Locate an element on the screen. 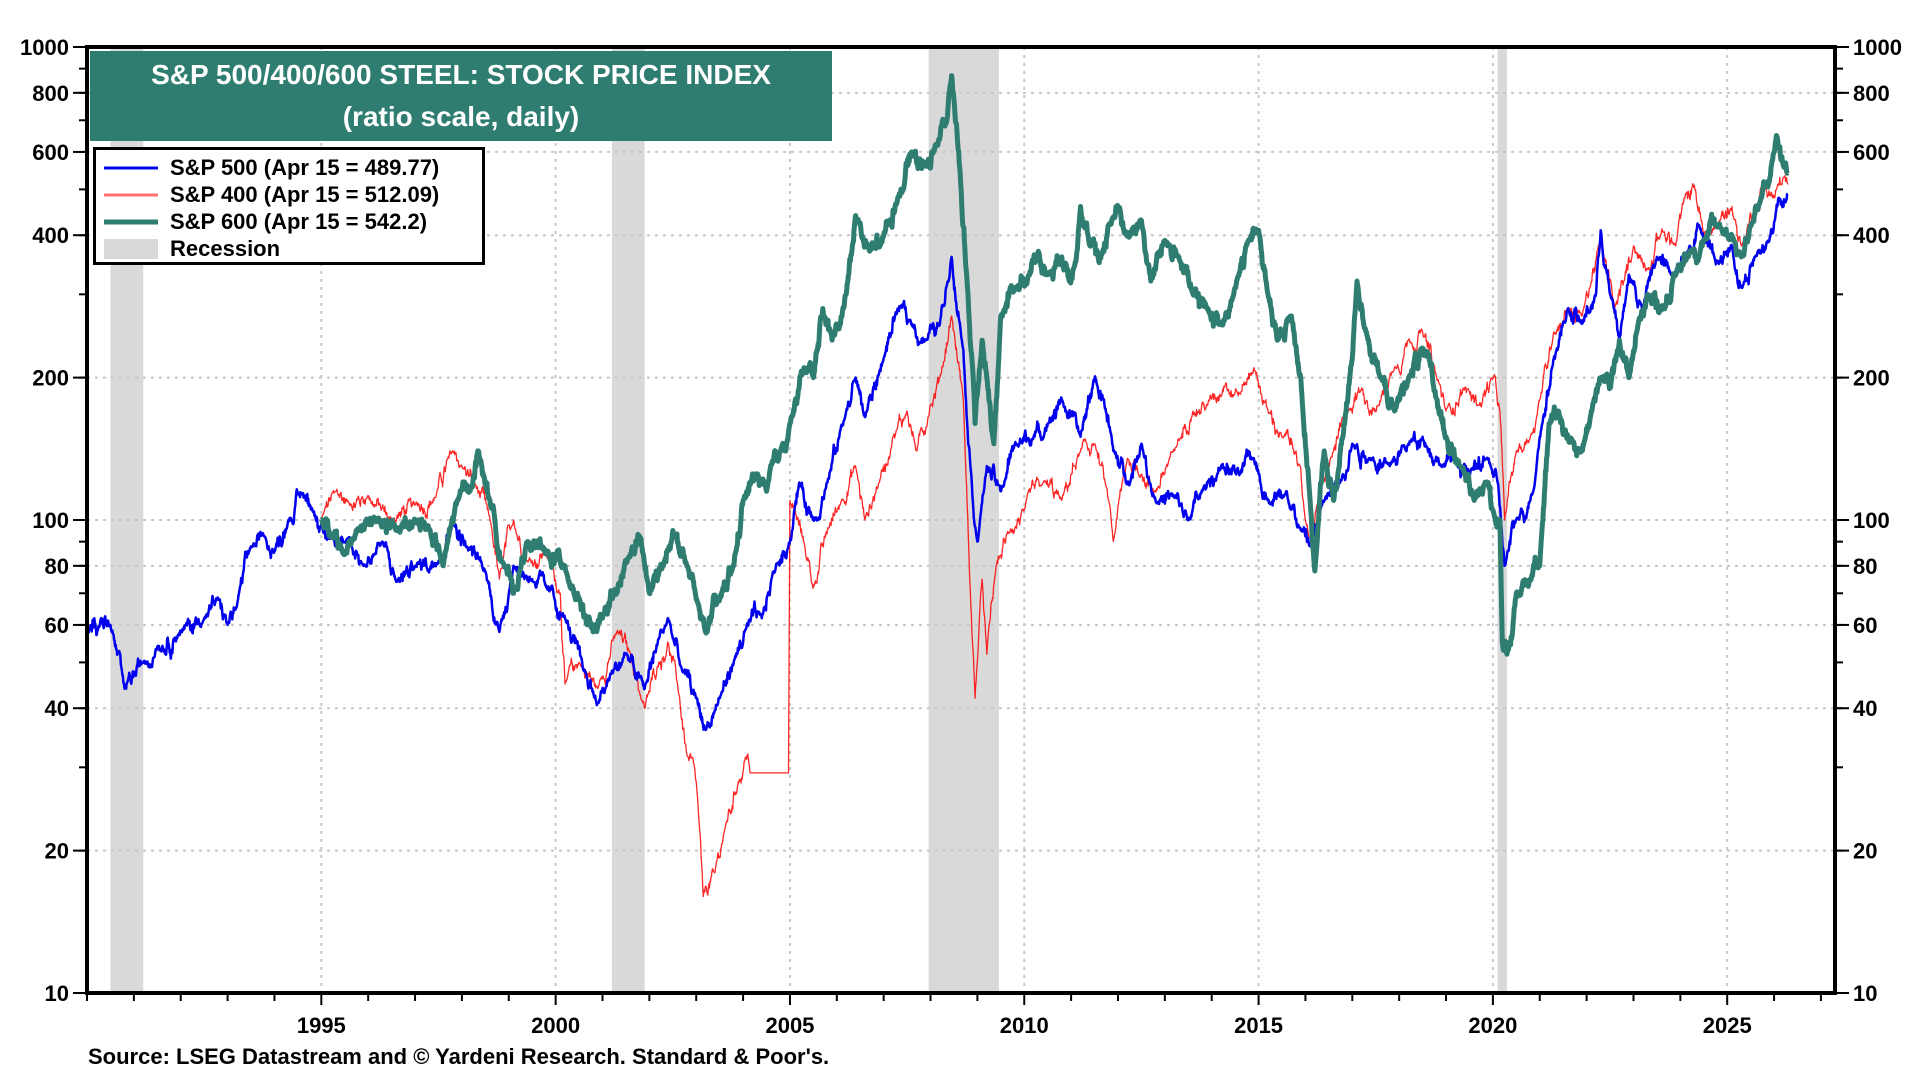 The height and width of the screenshot is (1080, 1920). y-tick-label-left: 1000 is located at coordinates (44, 47).